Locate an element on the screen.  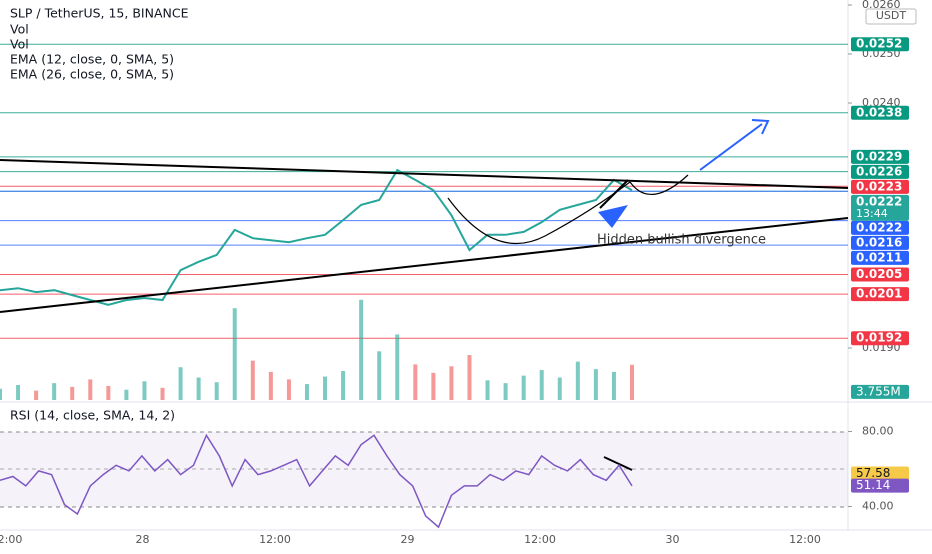
level-label: 0.0192 is located at coordinates (879, 338).